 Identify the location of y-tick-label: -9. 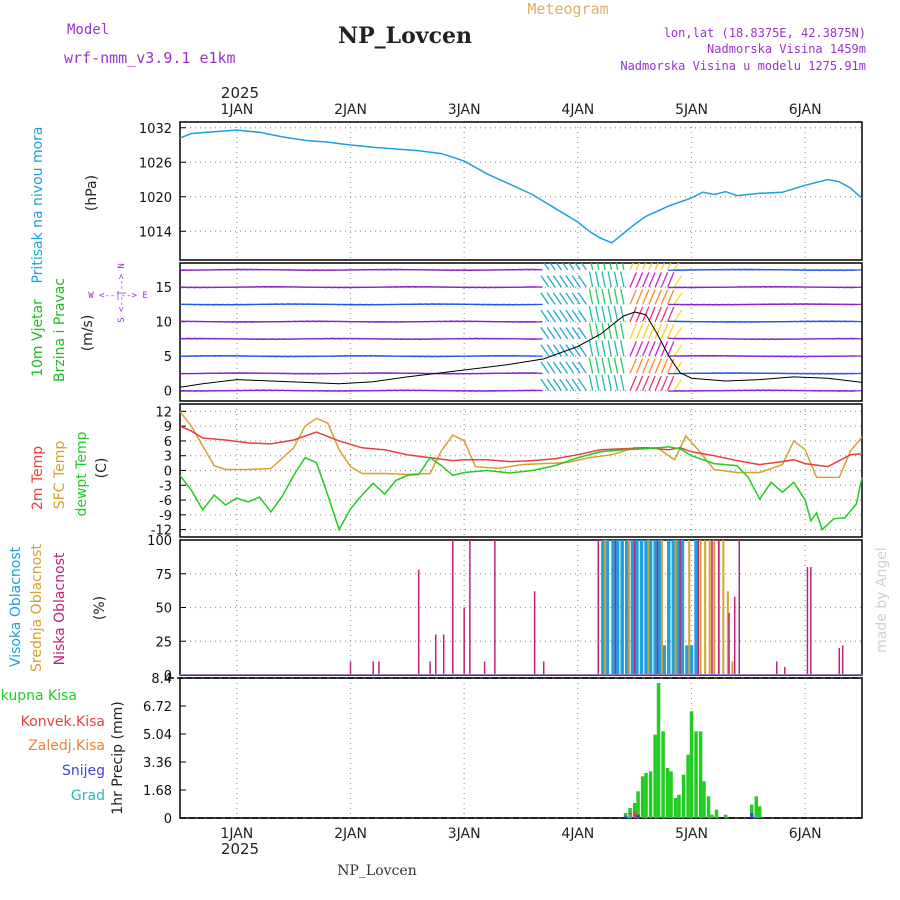
(165, 516).